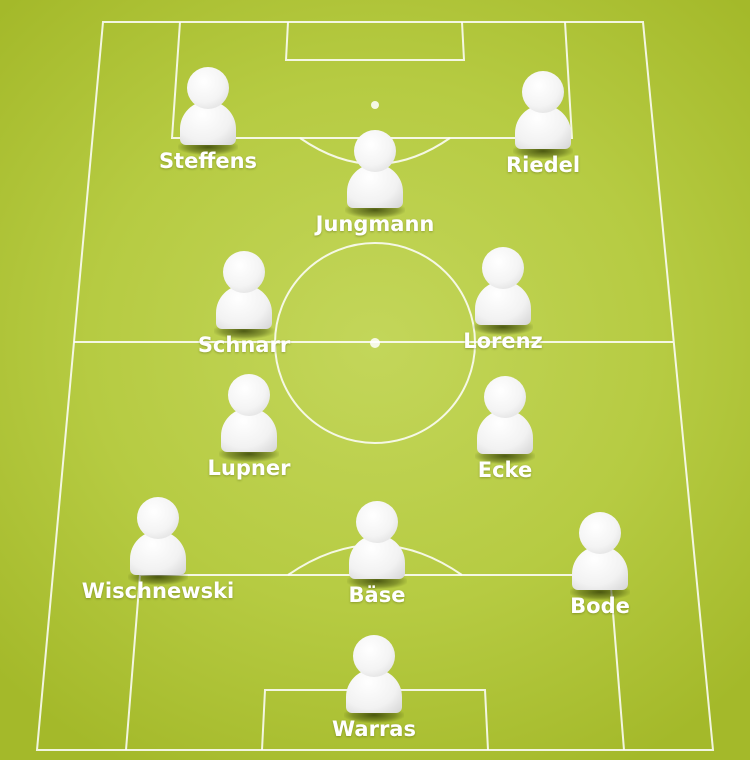 Image resolution: width=750 pixels, height=760 pixels. I want to click on top-penalty-spot, so click(375, 105).